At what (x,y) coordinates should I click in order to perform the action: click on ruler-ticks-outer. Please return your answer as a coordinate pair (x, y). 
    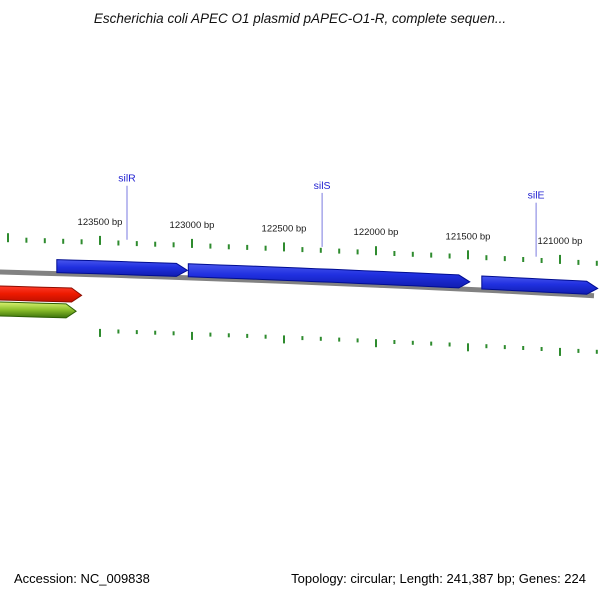
    Looking at the image, I should click on (302, 249).